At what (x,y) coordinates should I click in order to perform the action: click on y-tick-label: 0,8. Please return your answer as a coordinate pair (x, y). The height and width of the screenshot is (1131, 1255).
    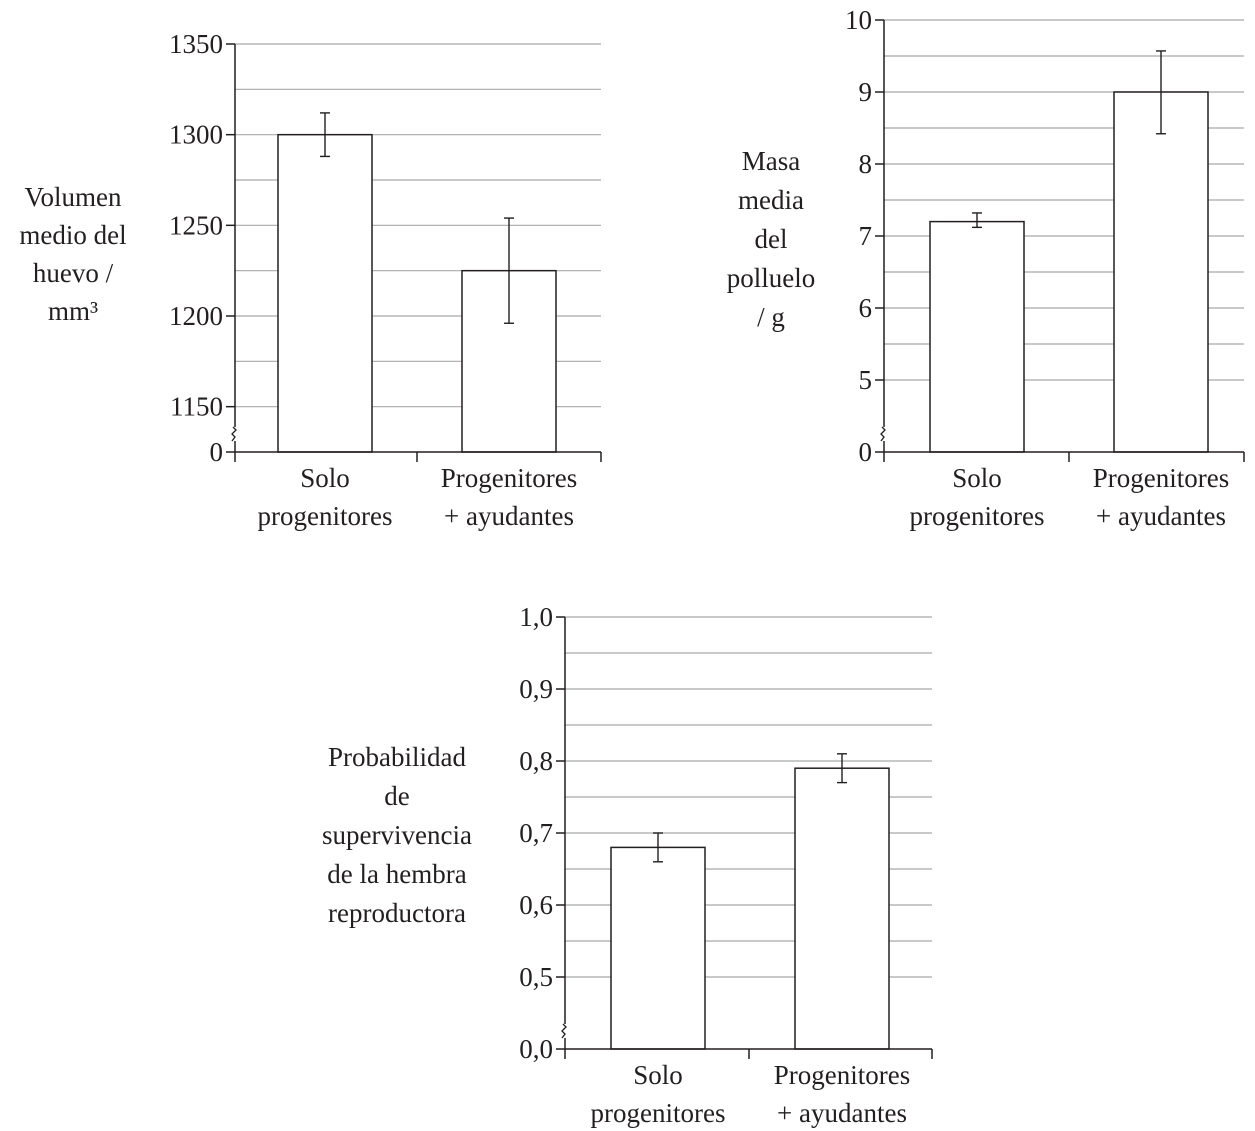
    Looking at the image, I should click on (536, 761).